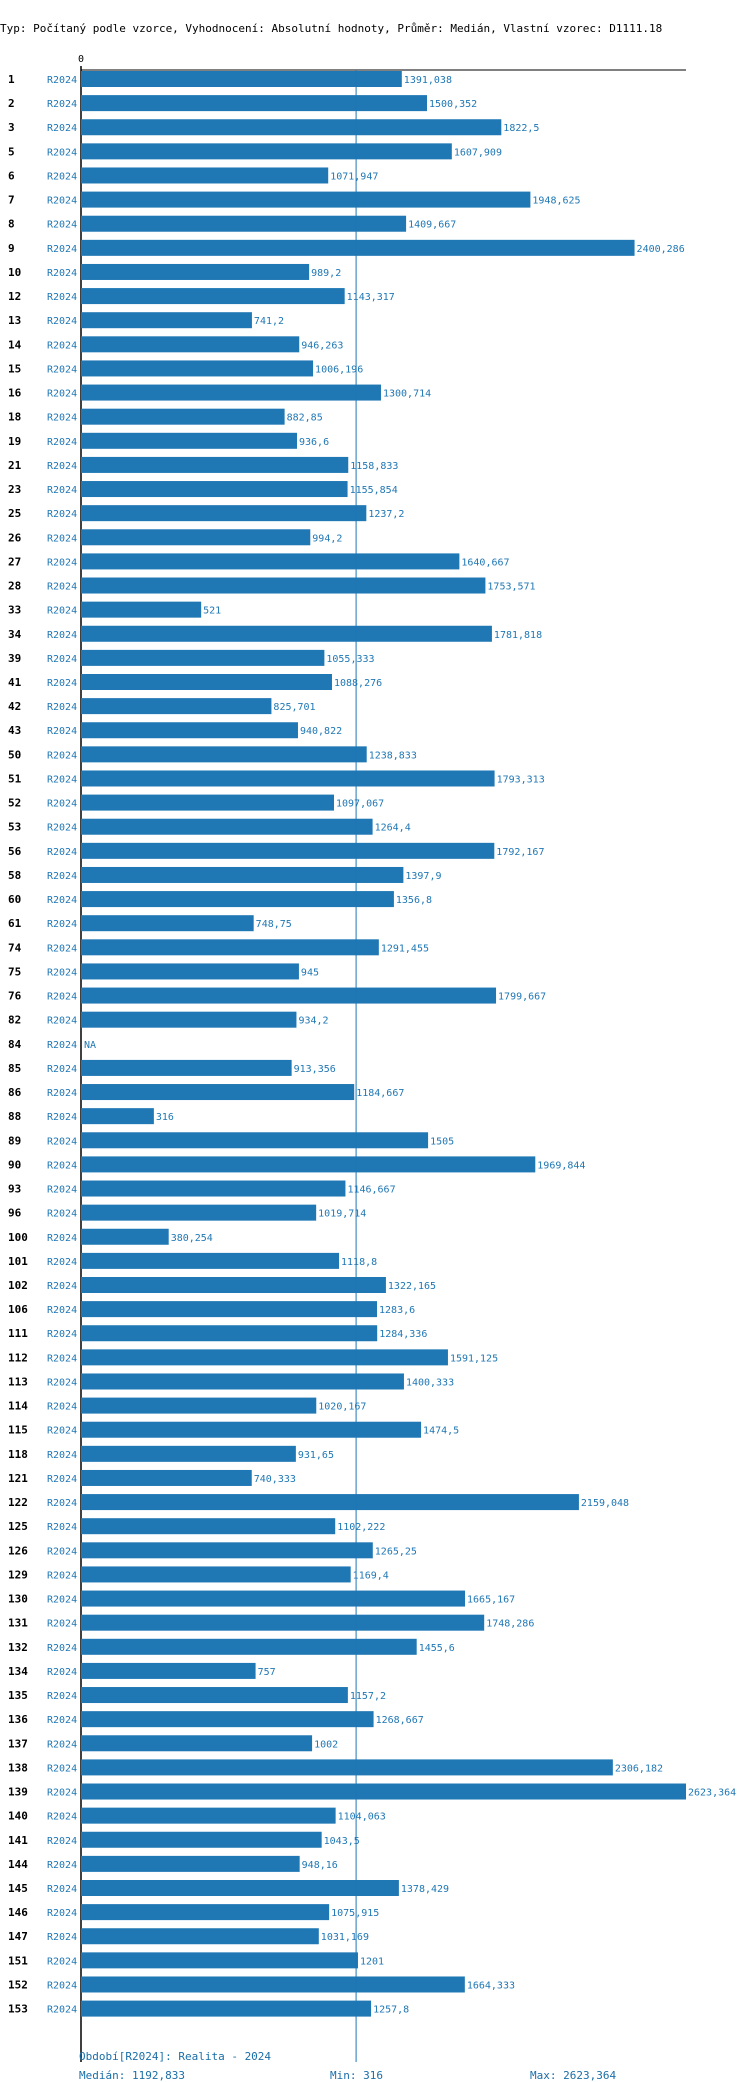 This screenshot has height=2082, width=750. Describe the element at coordinates (361, 1527) in the screenshot. I see `value-label: 1102,222` at that location.